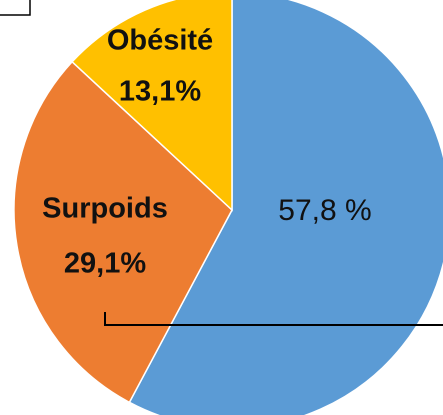 The height and width of the screenshot is (415, 443). Describe the element at coordinates (160, 41) in the screenshot. I see `slice-name: Obésité` at that location.